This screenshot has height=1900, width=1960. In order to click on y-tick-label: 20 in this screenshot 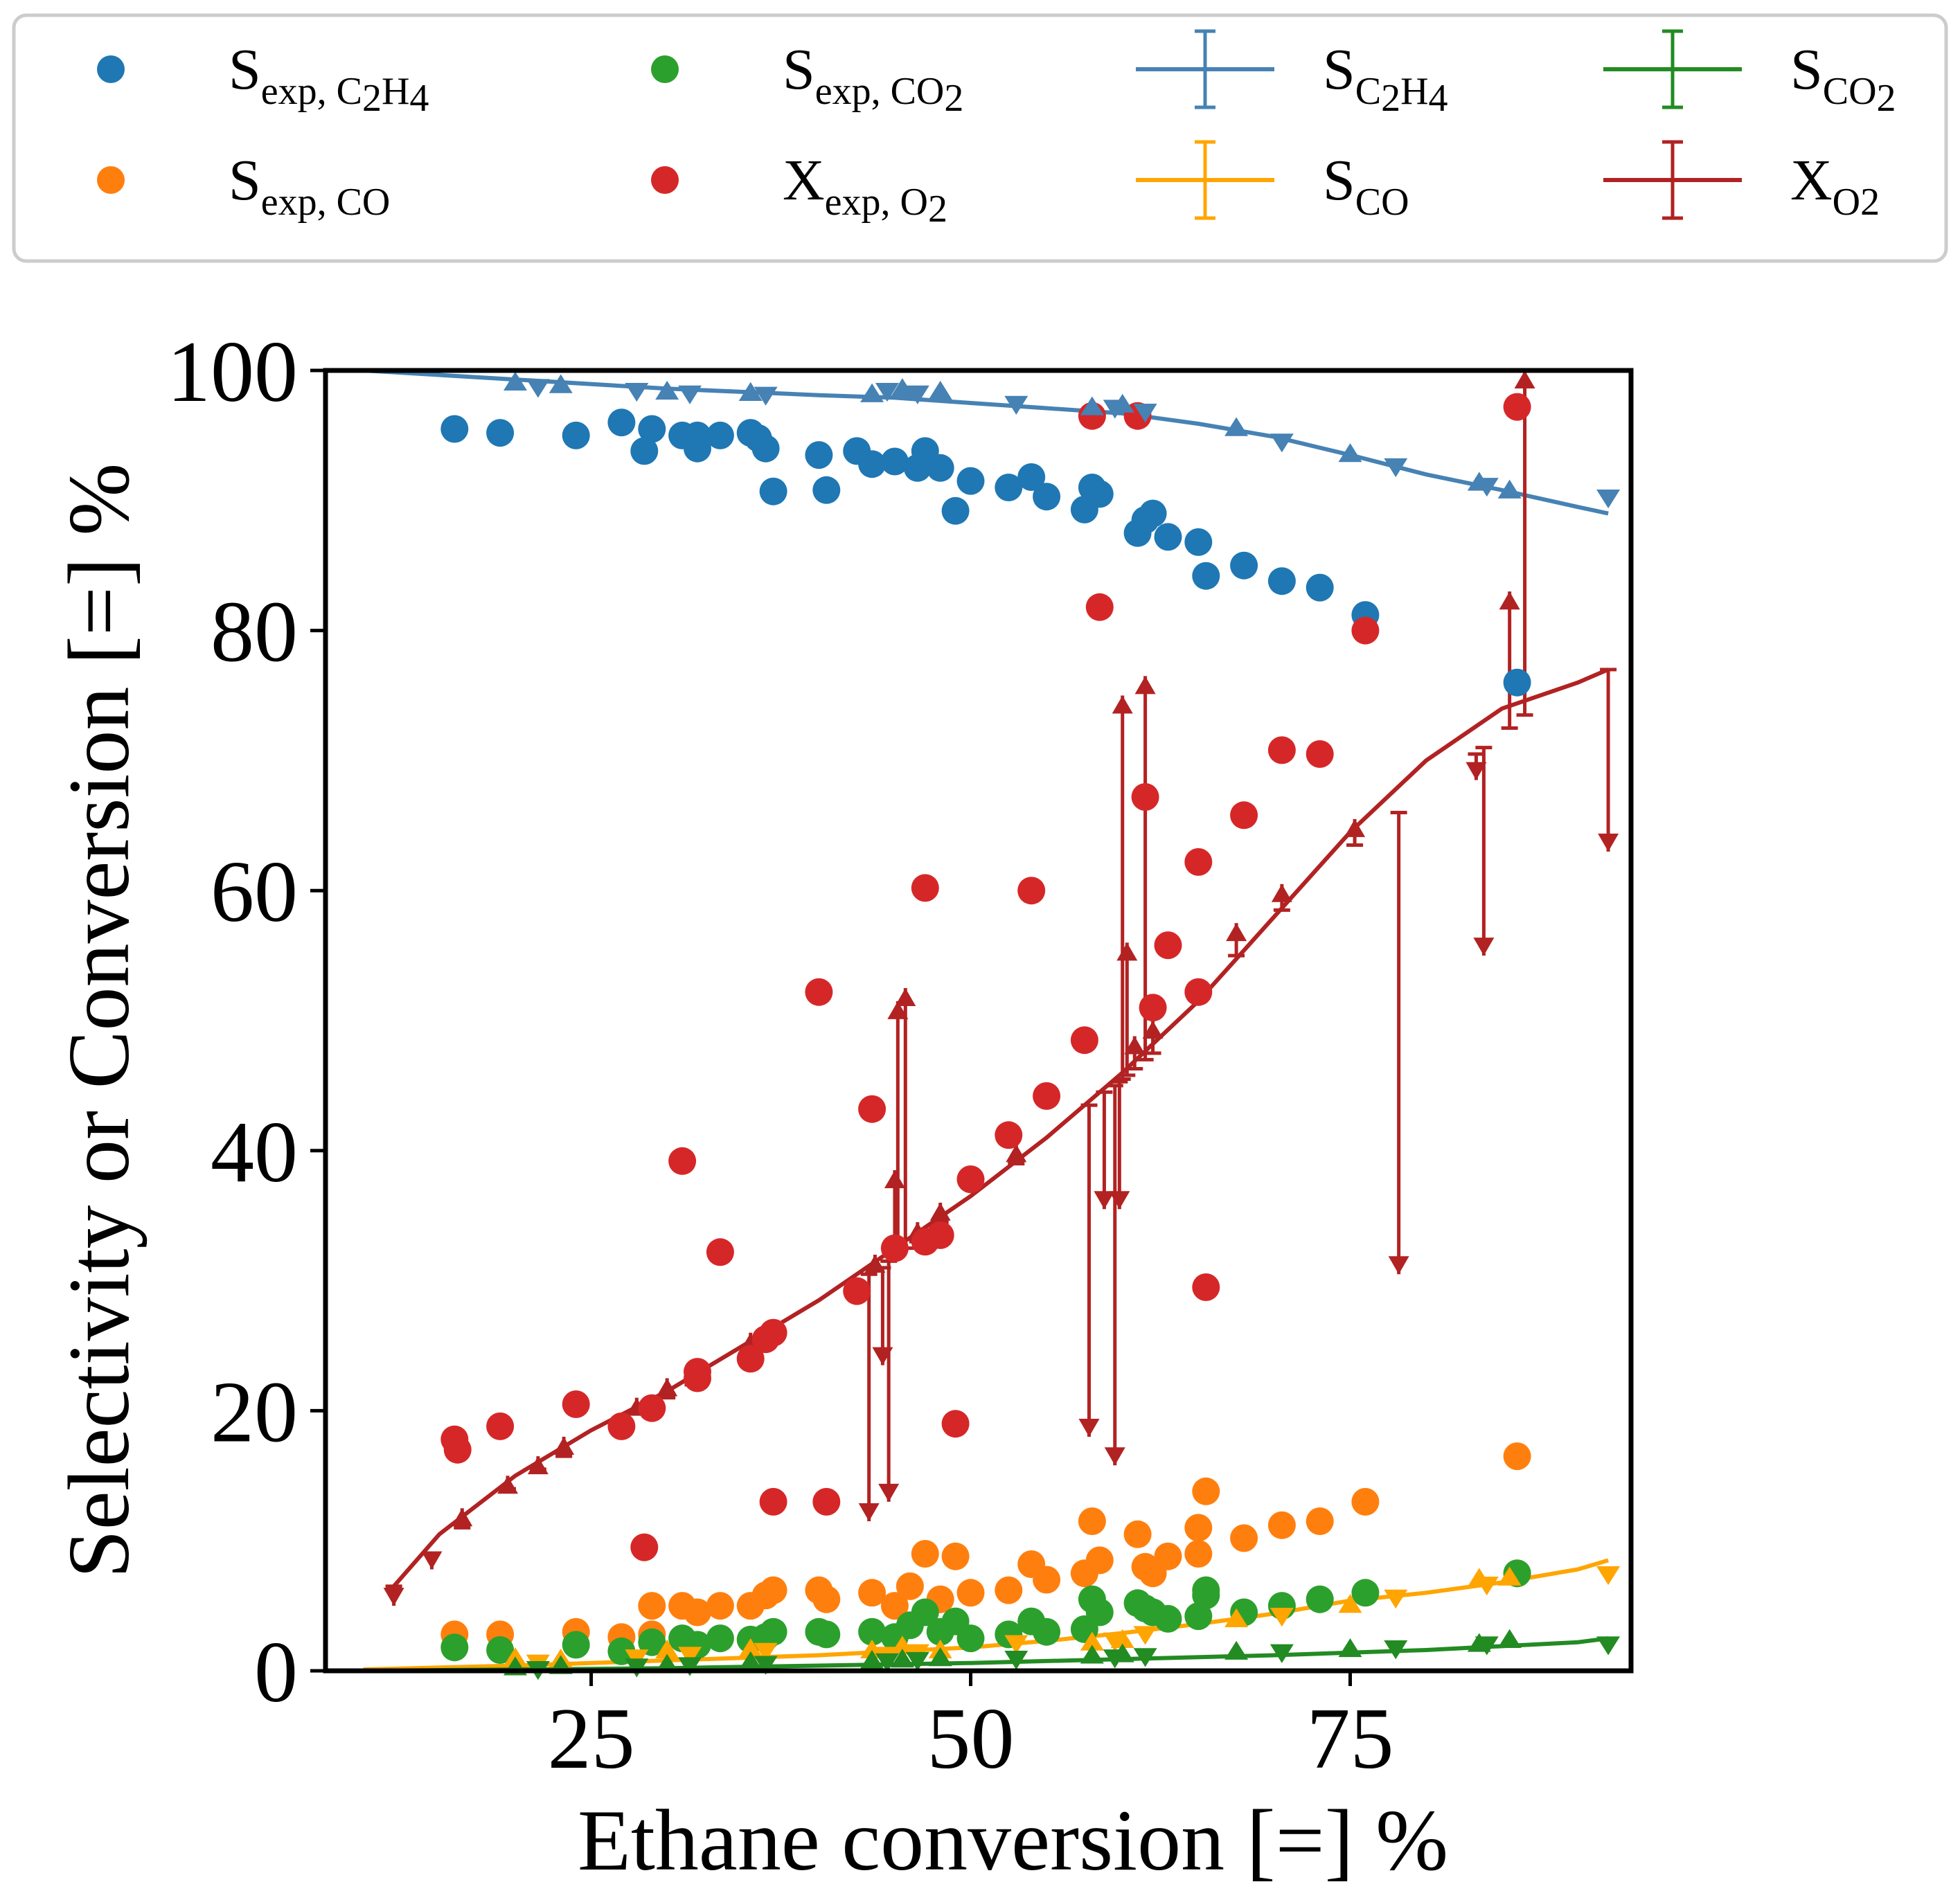, I will do `click(255, 1412)`.